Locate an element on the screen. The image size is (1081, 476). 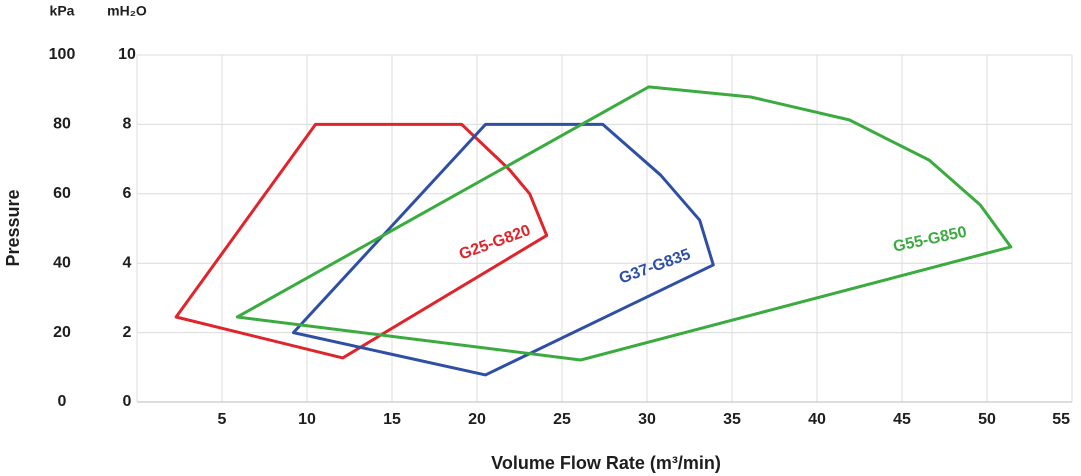
x-axis-title: Volume Flow Rate (m³/min) is located at coordinates (606, 463).